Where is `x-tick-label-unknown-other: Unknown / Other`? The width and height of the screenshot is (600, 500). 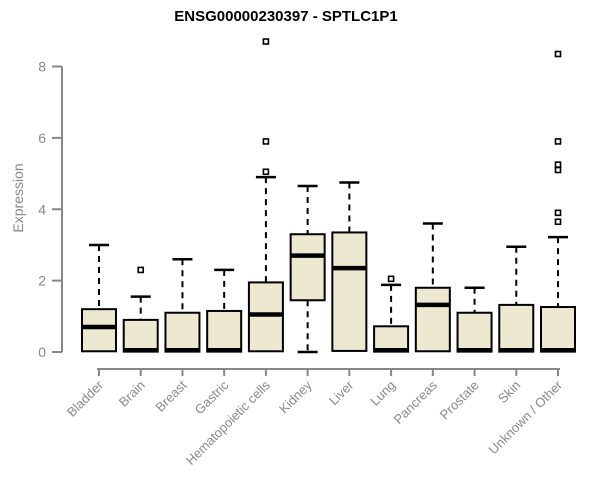 x-tick-label-unknown-other: Unknown / Other is located at coordinates (526, 417).